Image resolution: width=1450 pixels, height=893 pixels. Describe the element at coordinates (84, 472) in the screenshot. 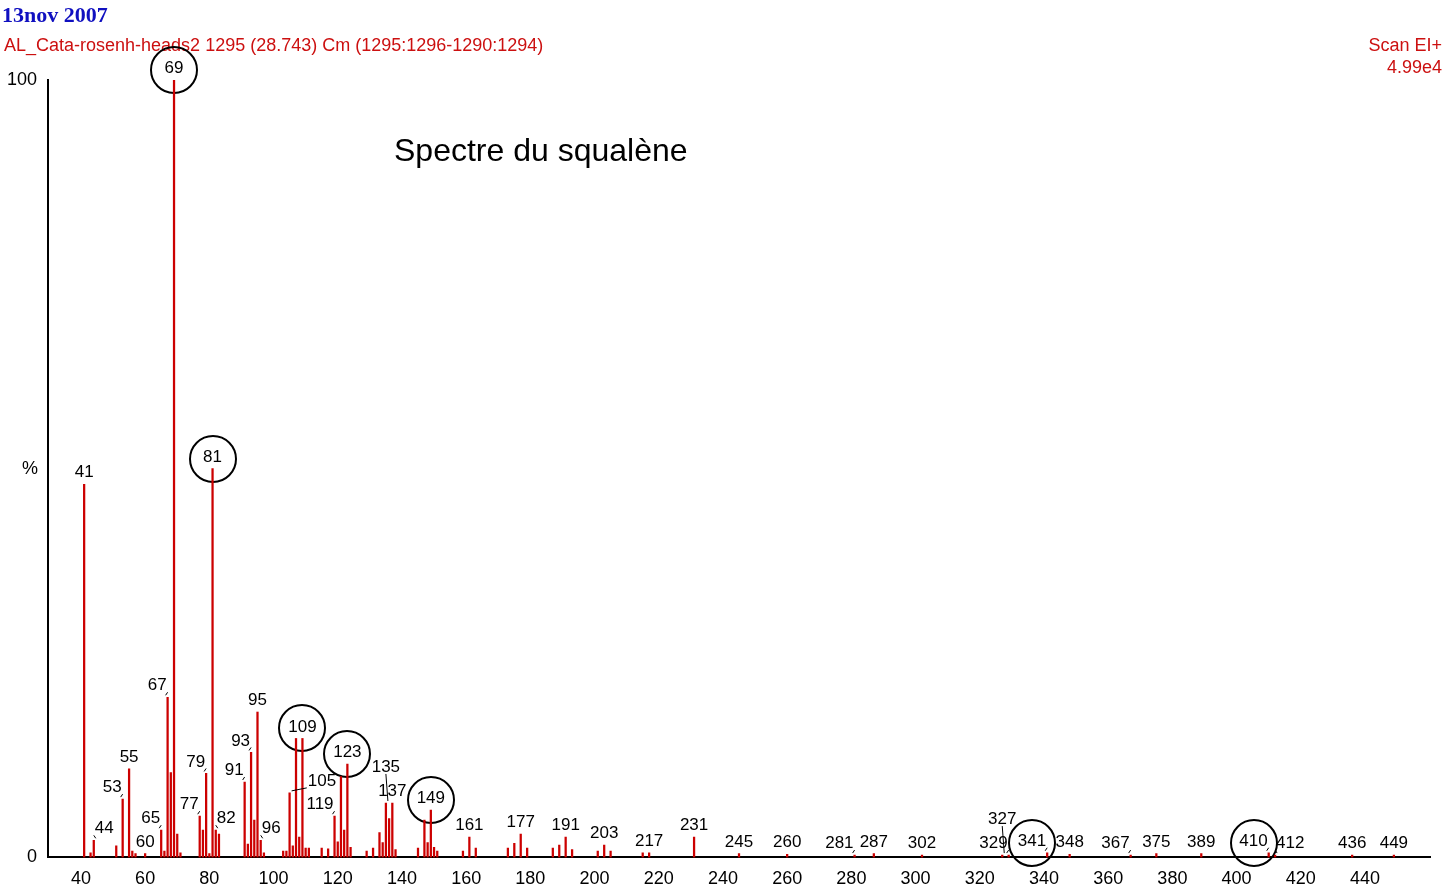

I see `annotation: 41` at that location.